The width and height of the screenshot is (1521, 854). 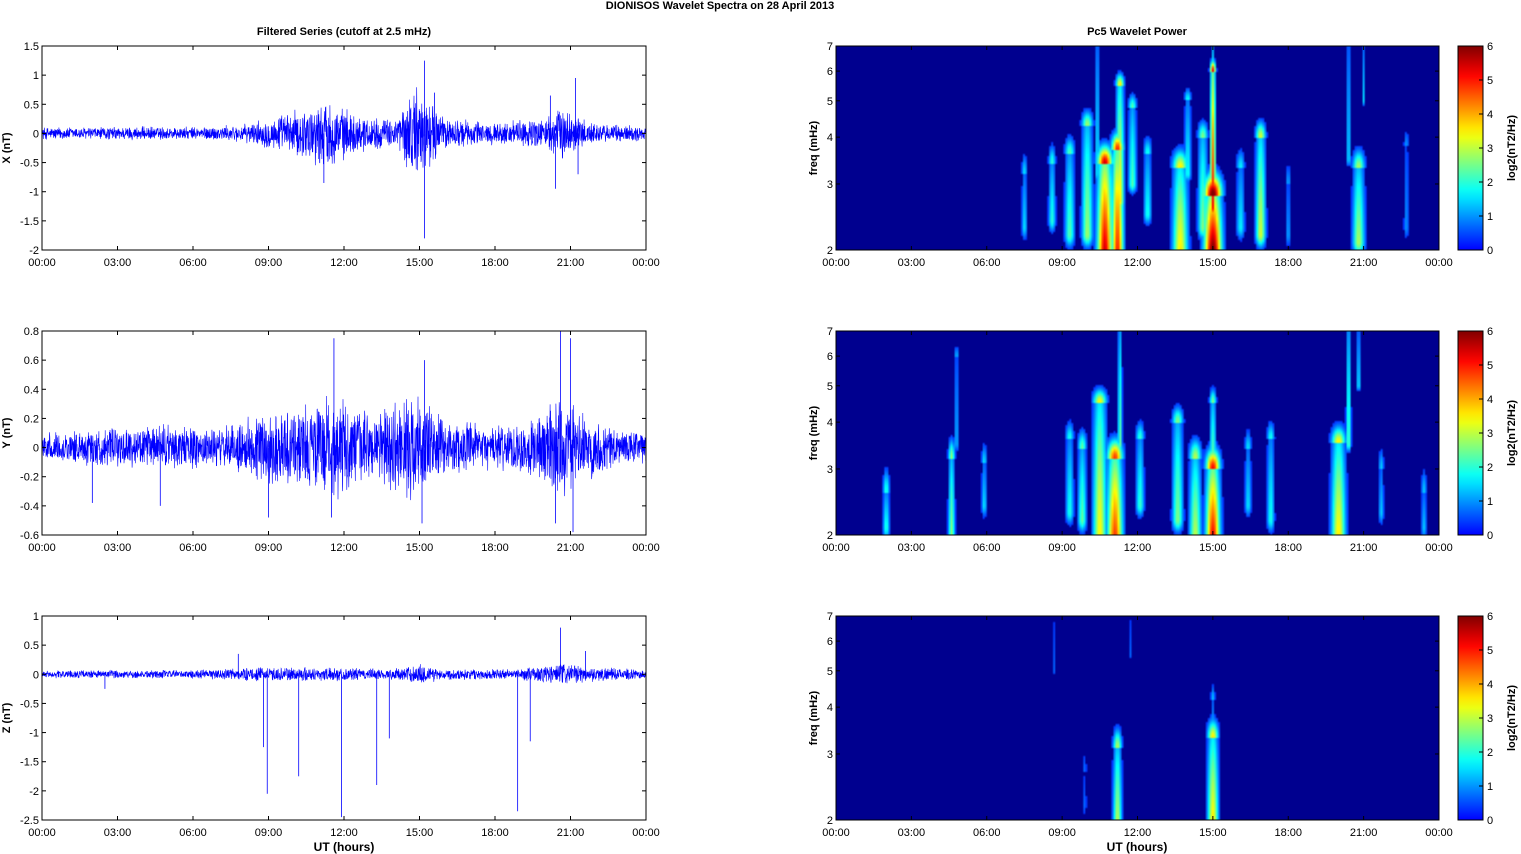 What do you see at coordinates (1490, 332) in the screenshot?
I see `colorbar-tick-label-Y-power: 6` at bounding box center [1490, 332].